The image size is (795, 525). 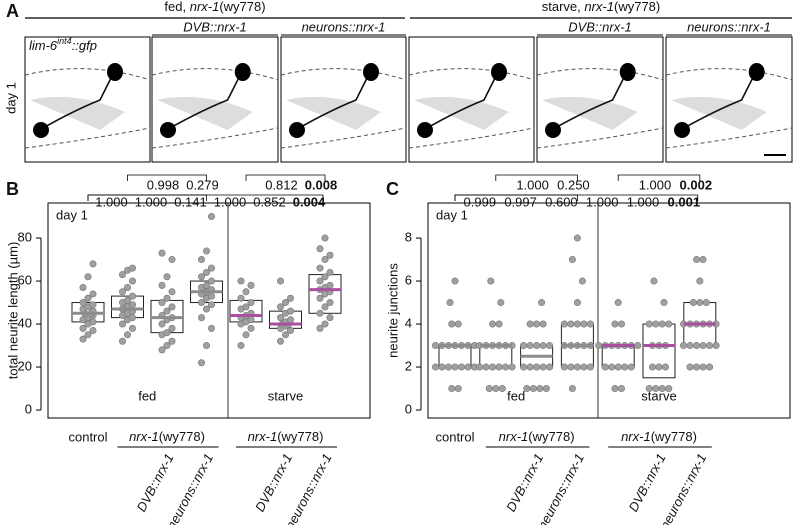 I want to click on text-part: int4, so click(x=64, y=41).